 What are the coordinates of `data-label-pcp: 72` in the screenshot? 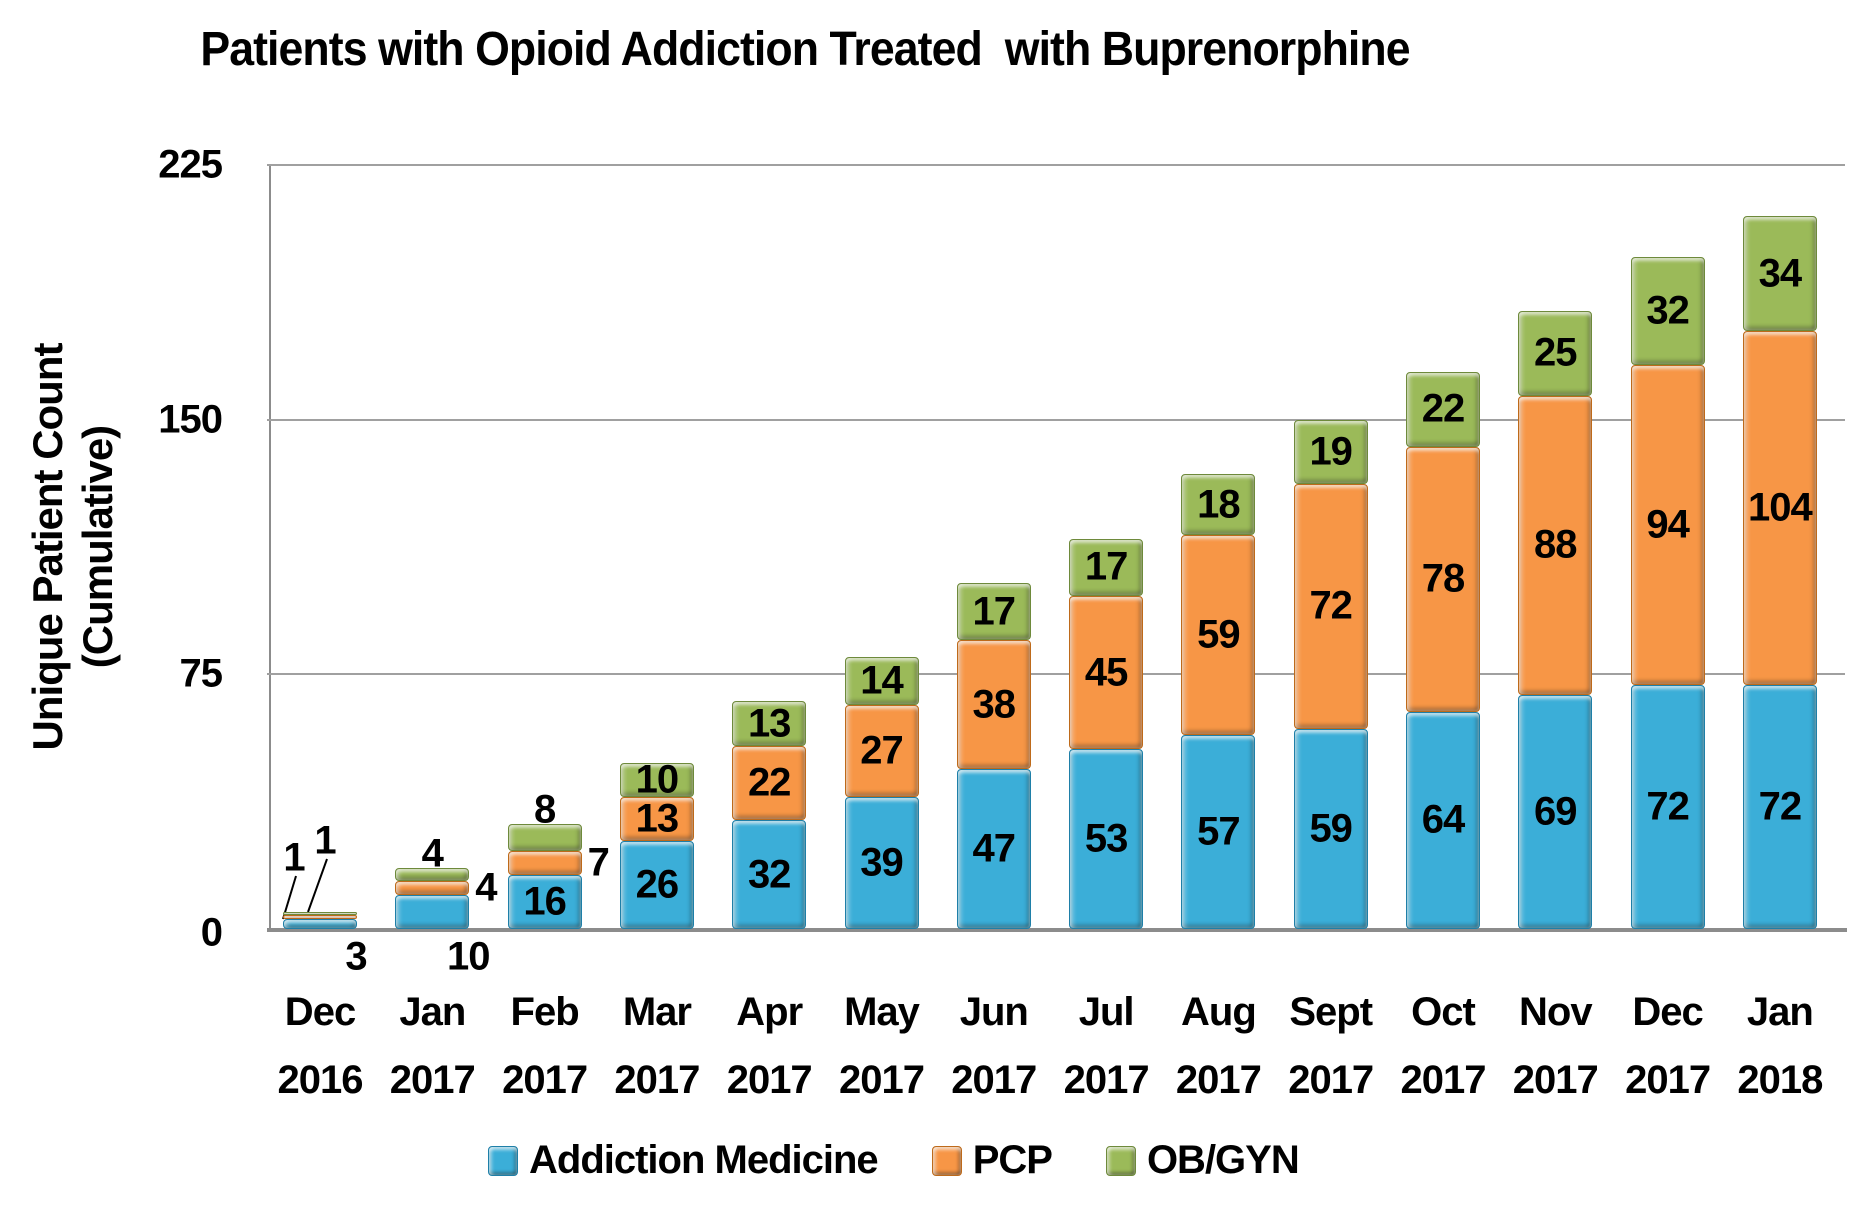 It's located at (1330, 605).